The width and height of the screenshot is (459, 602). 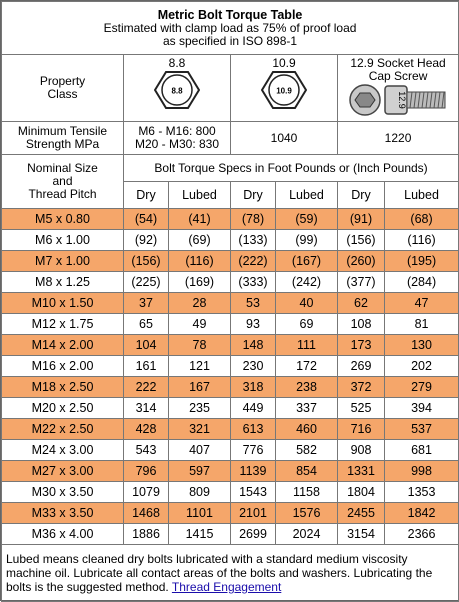 I want to click on torque-cell: 148, so click(x=253, y=345).